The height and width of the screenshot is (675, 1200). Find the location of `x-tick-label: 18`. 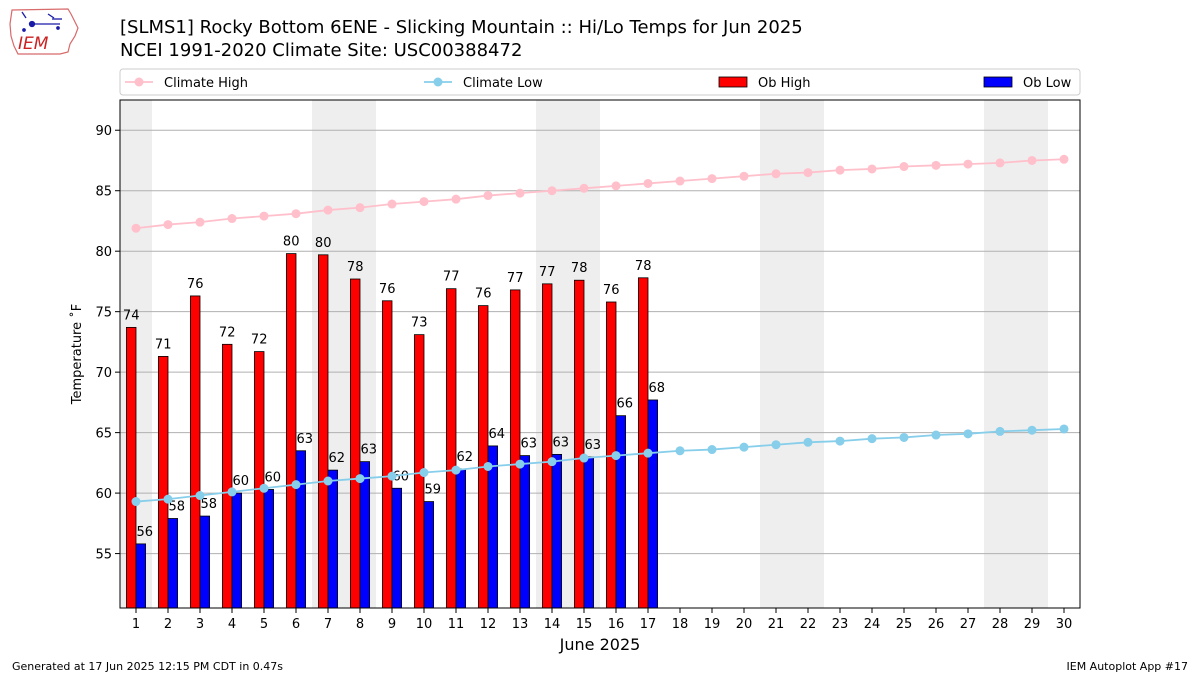

x-tick-label: 18 is located at coordinates (680, 624).